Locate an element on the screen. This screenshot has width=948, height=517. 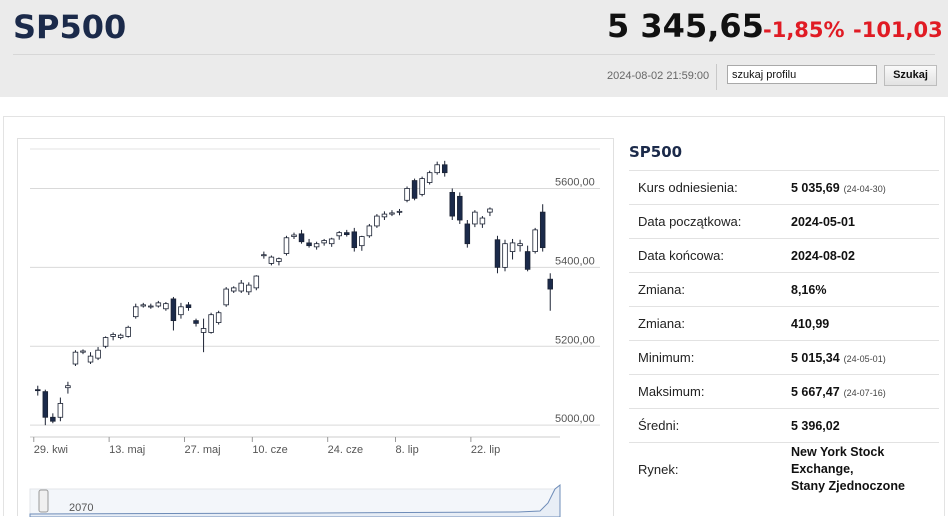
navigator-handle is located at coordinates (43, 501).